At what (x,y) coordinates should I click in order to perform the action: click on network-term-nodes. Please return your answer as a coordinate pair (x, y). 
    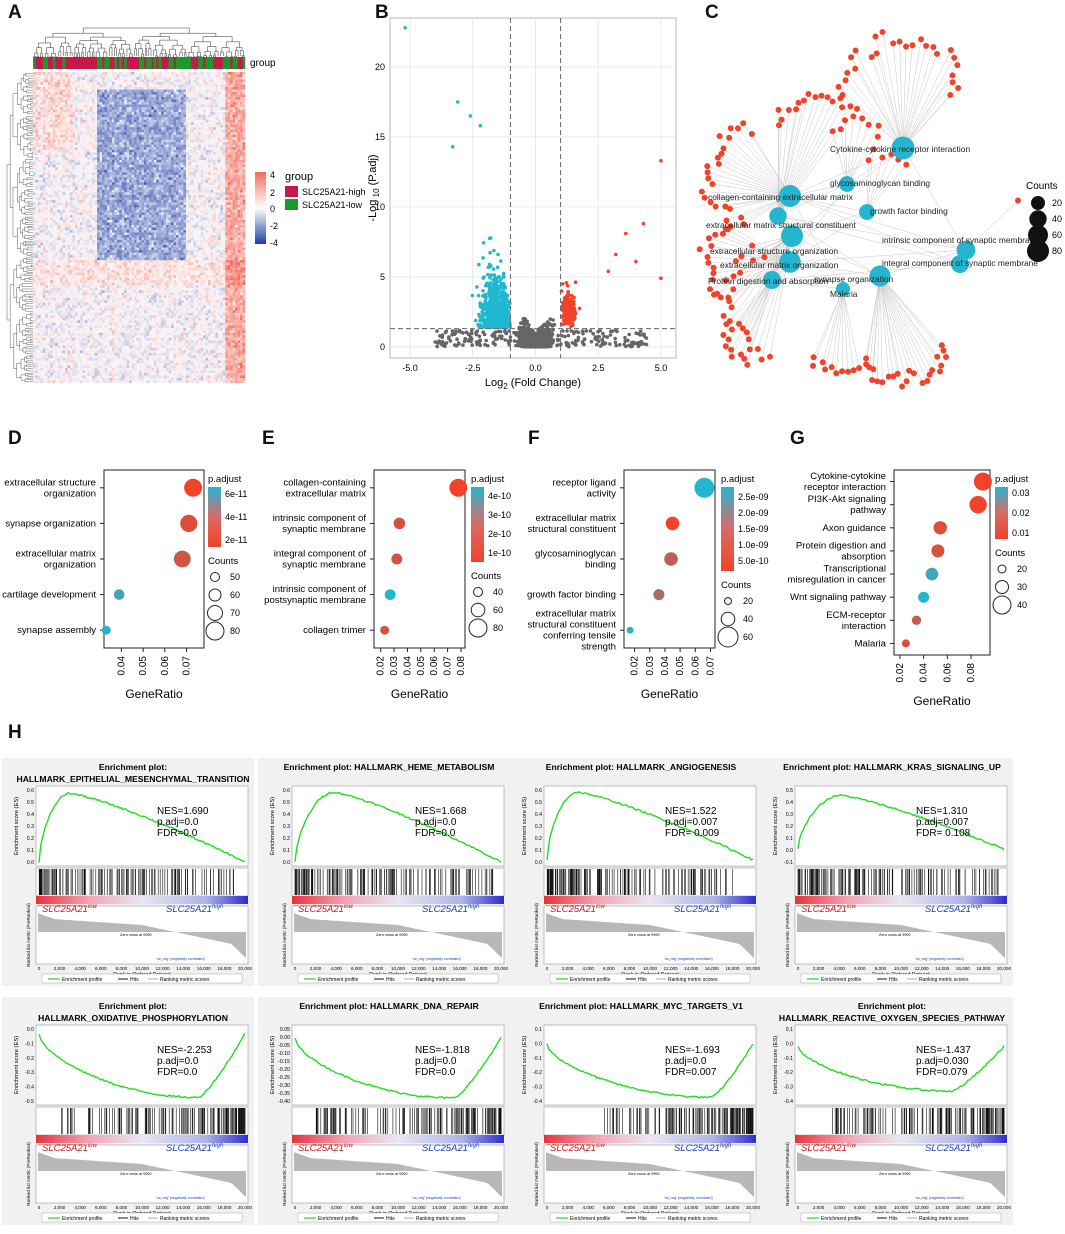
    Looking at the image, I should click on (869, 216).